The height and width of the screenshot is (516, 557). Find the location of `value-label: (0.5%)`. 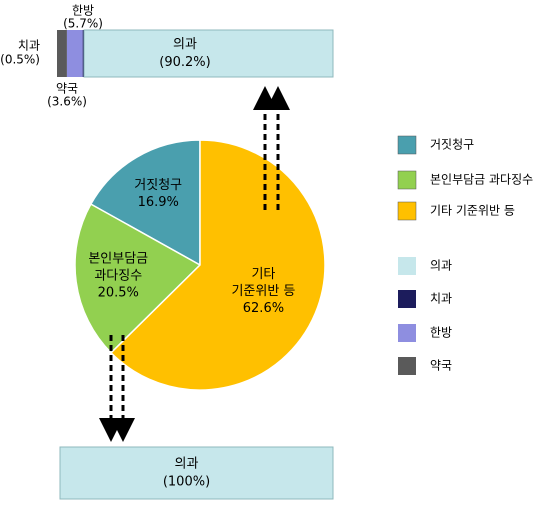

value-label: (0.5%) is located at coordinates (20, 60).